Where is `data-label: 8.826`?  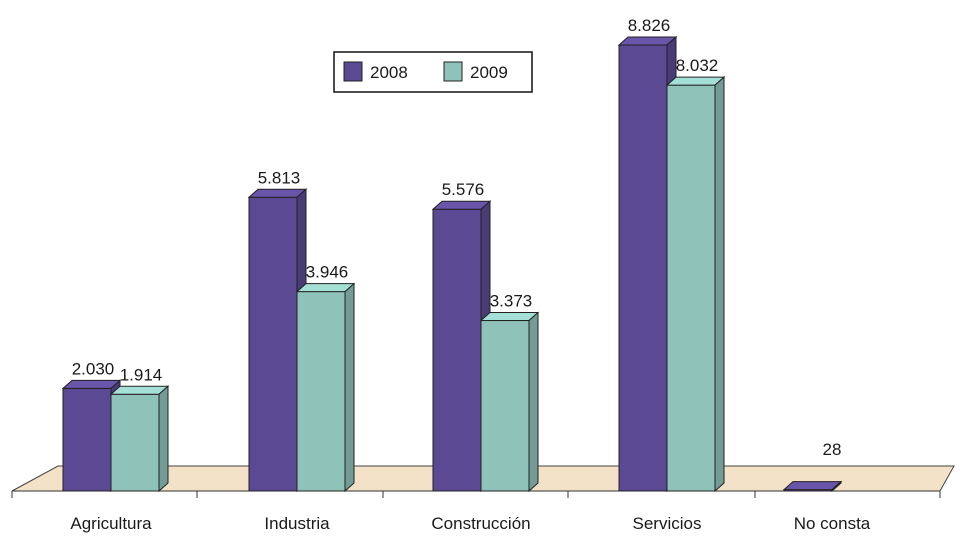 data-label: 8.826 is located at coordinates (649, 25).